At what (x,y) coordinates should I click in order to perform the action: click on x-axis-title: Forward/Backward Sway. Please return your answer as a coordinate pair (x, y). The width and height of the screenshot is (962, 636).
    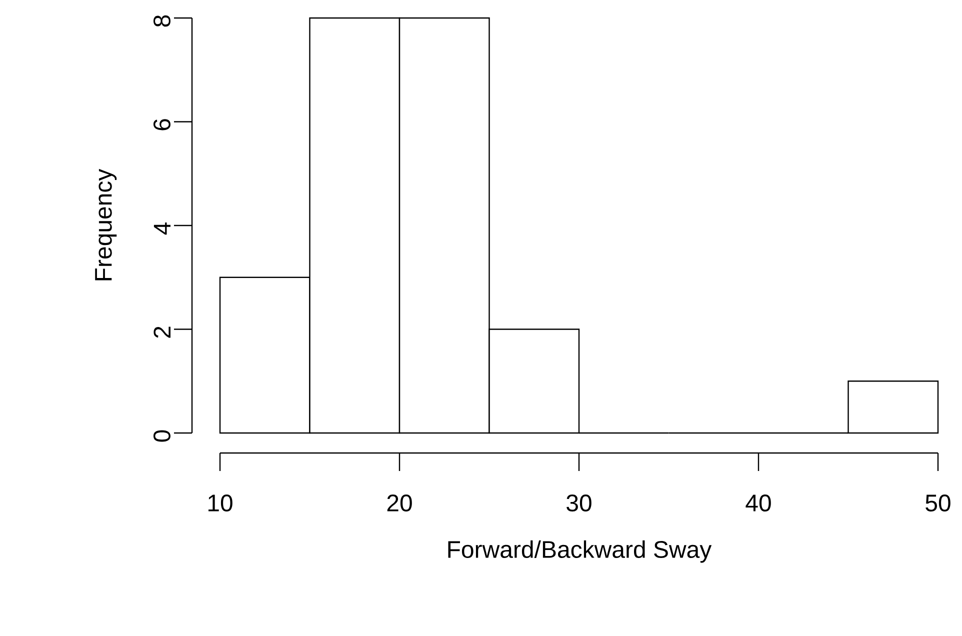
    Looking at the image, I should click on (580, 551).